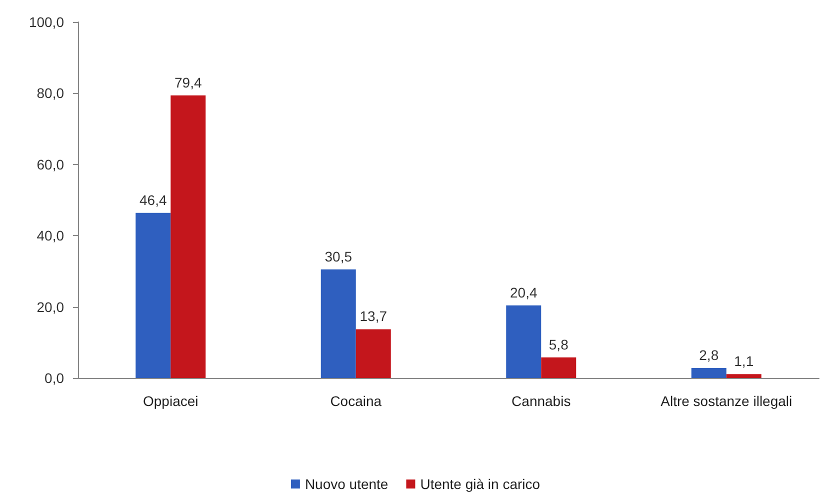 The height and width of the screenshot is (498, 831). Describe the element at coordinates (356, 401) in the screenshot. I see `x-tick-label: Cocaina` at that location.